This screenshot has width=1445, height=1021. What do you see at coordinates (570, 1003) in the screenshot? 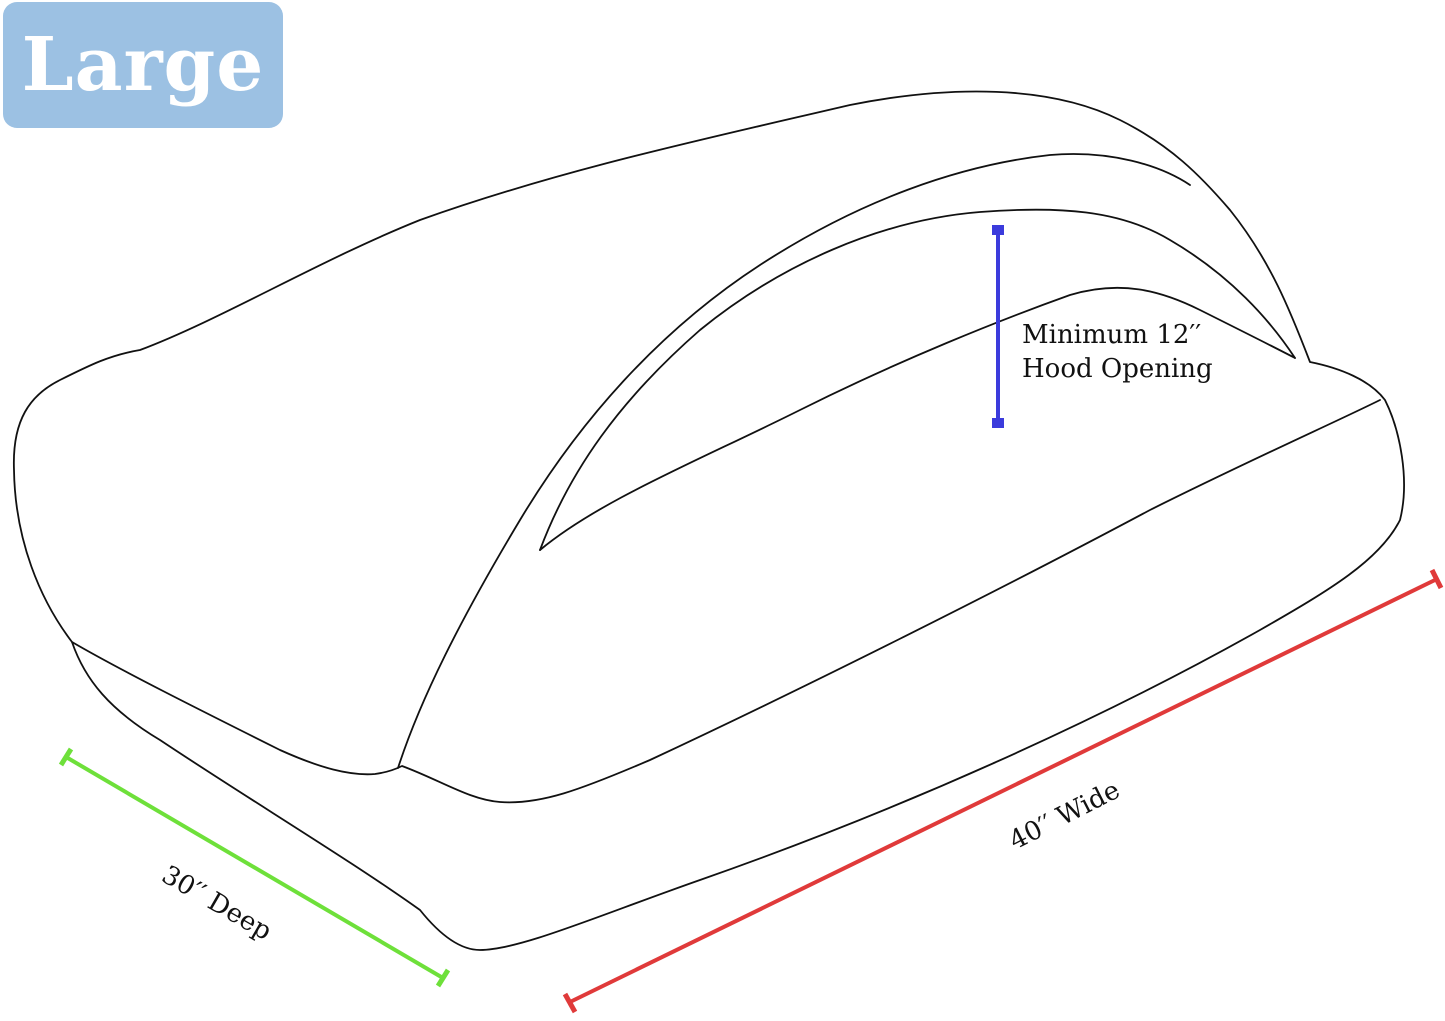
I see `width-dimension-cap-start` at bounding box center [570, 1003].